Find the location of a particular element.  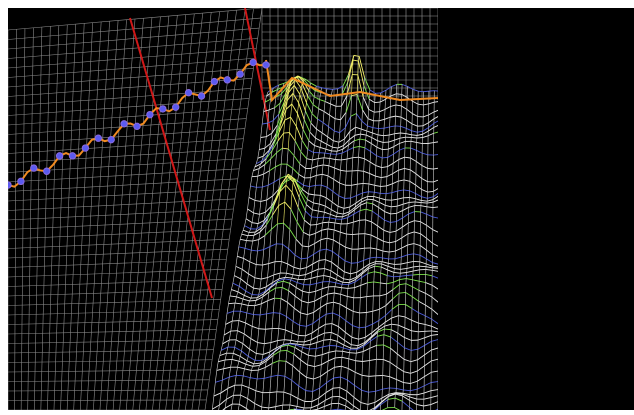

wall-grid-line is located at coordinates (135, 19).